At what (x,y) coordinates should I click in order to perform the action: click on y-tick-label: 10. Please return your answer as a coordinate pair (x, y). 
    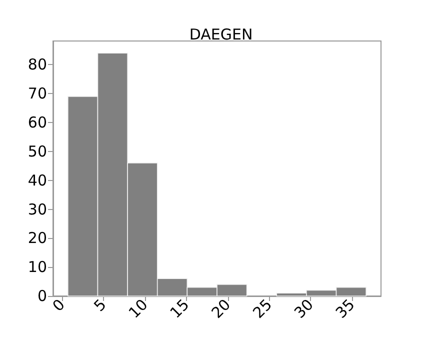
    Looking at the image, I should click on (37, 267).